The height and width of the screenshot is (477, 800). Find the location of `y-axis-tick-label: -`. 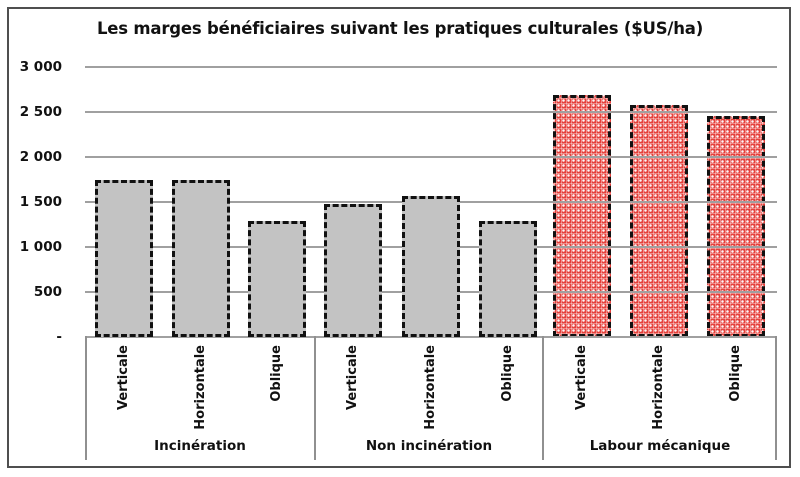

y-axis-tick-label: - is located at coordinates (59, 337).